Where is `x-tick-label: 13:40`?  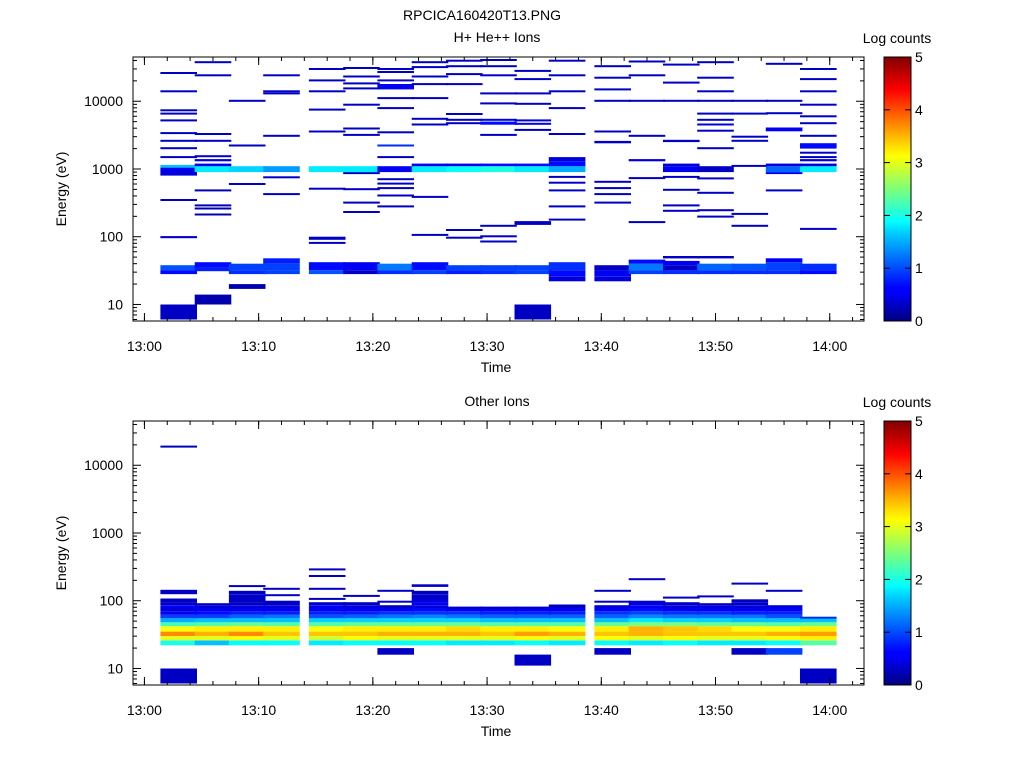
x-tick-label: 13:40 is located at coordinates (601, 710).